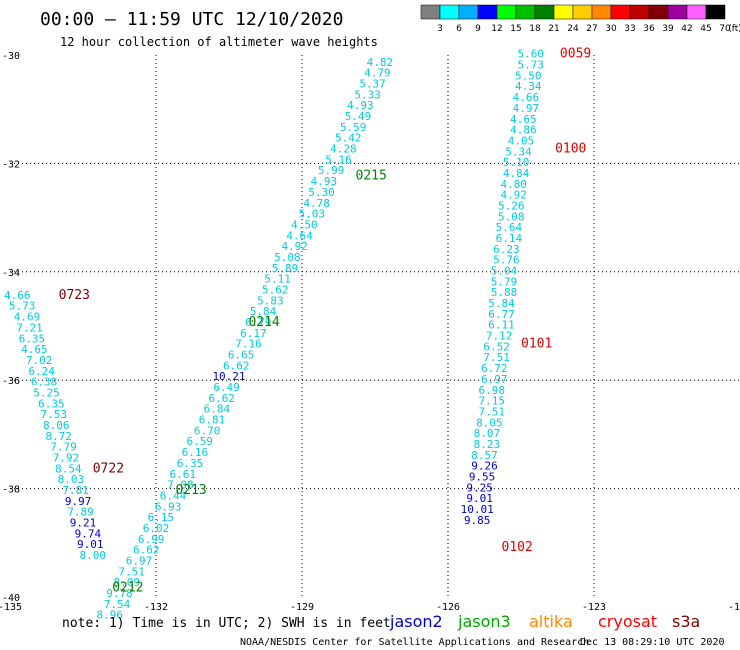  I want to click on wave-height-value: 5.88, so click(504, 292).